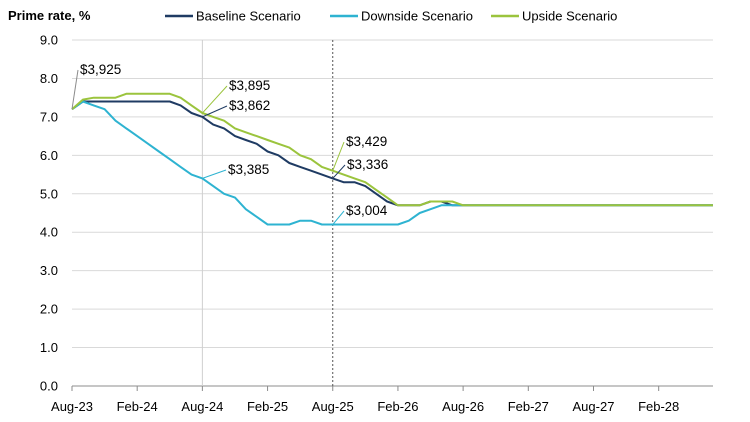 This screenshot has width=750, height=422. I want to click on y-axis-label: Prime rate, %, so click(49, 15).